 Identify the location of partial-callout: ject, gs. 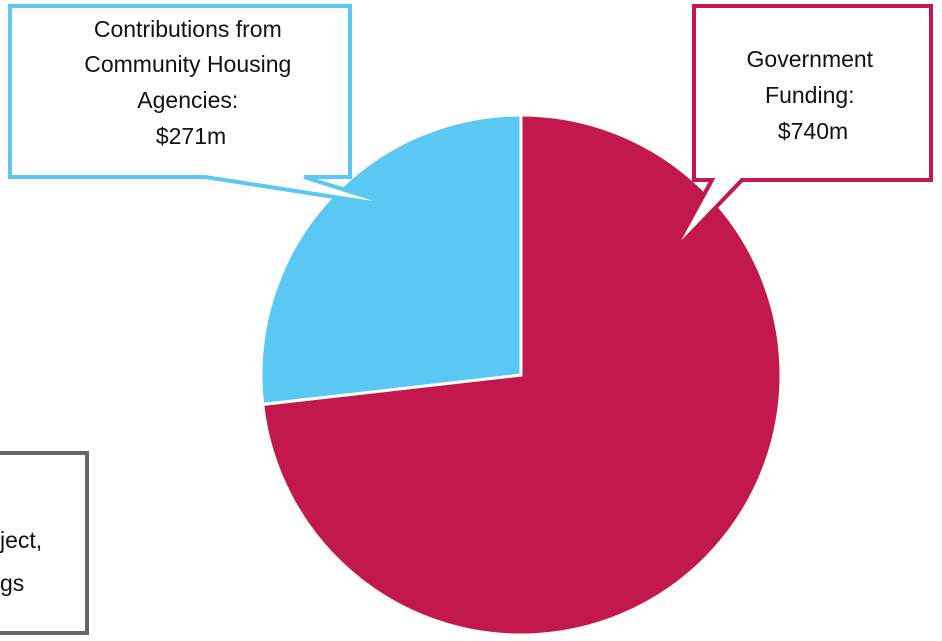
(44, 543).